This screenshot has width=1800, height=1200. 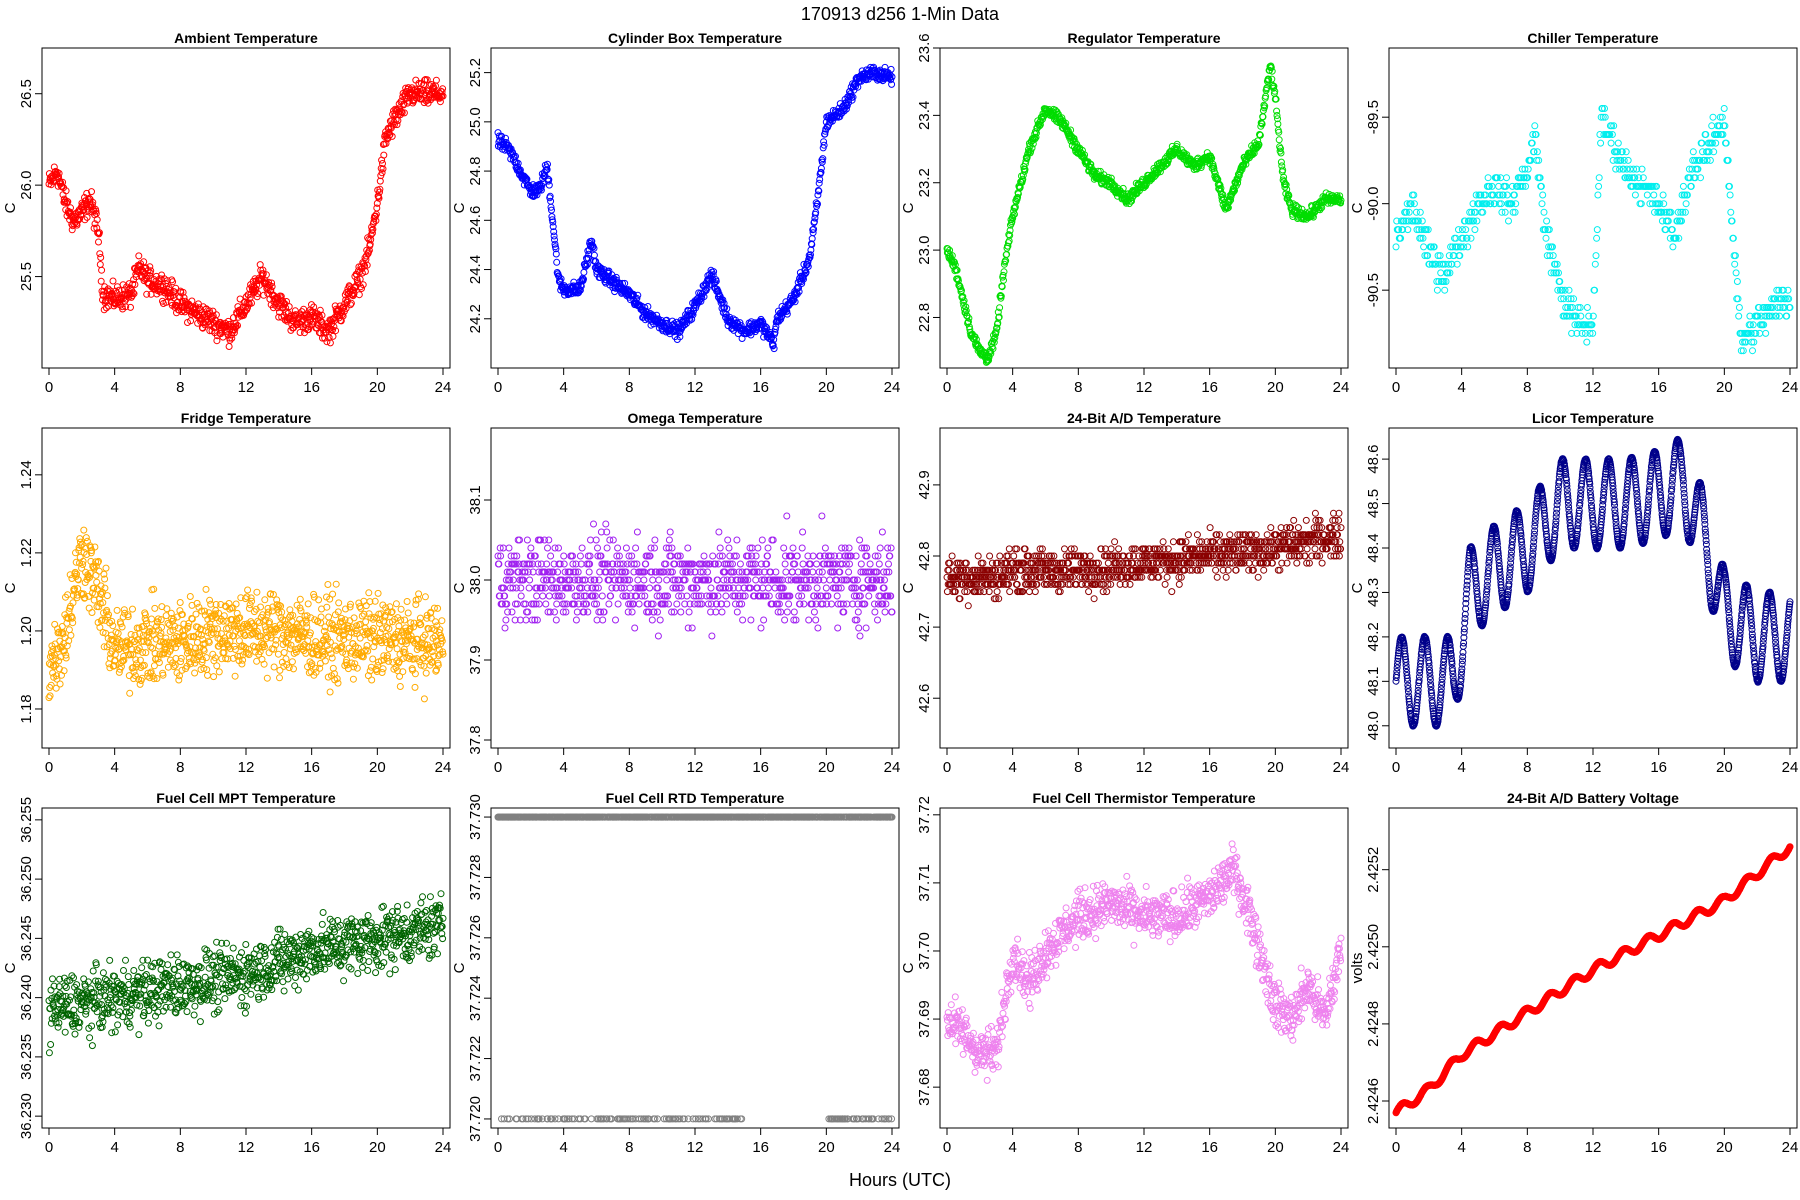 What do you see at coordinates (114, 767) in the screenshot?
I see `x-tick-label: 4` at bounding box center [114, 767].